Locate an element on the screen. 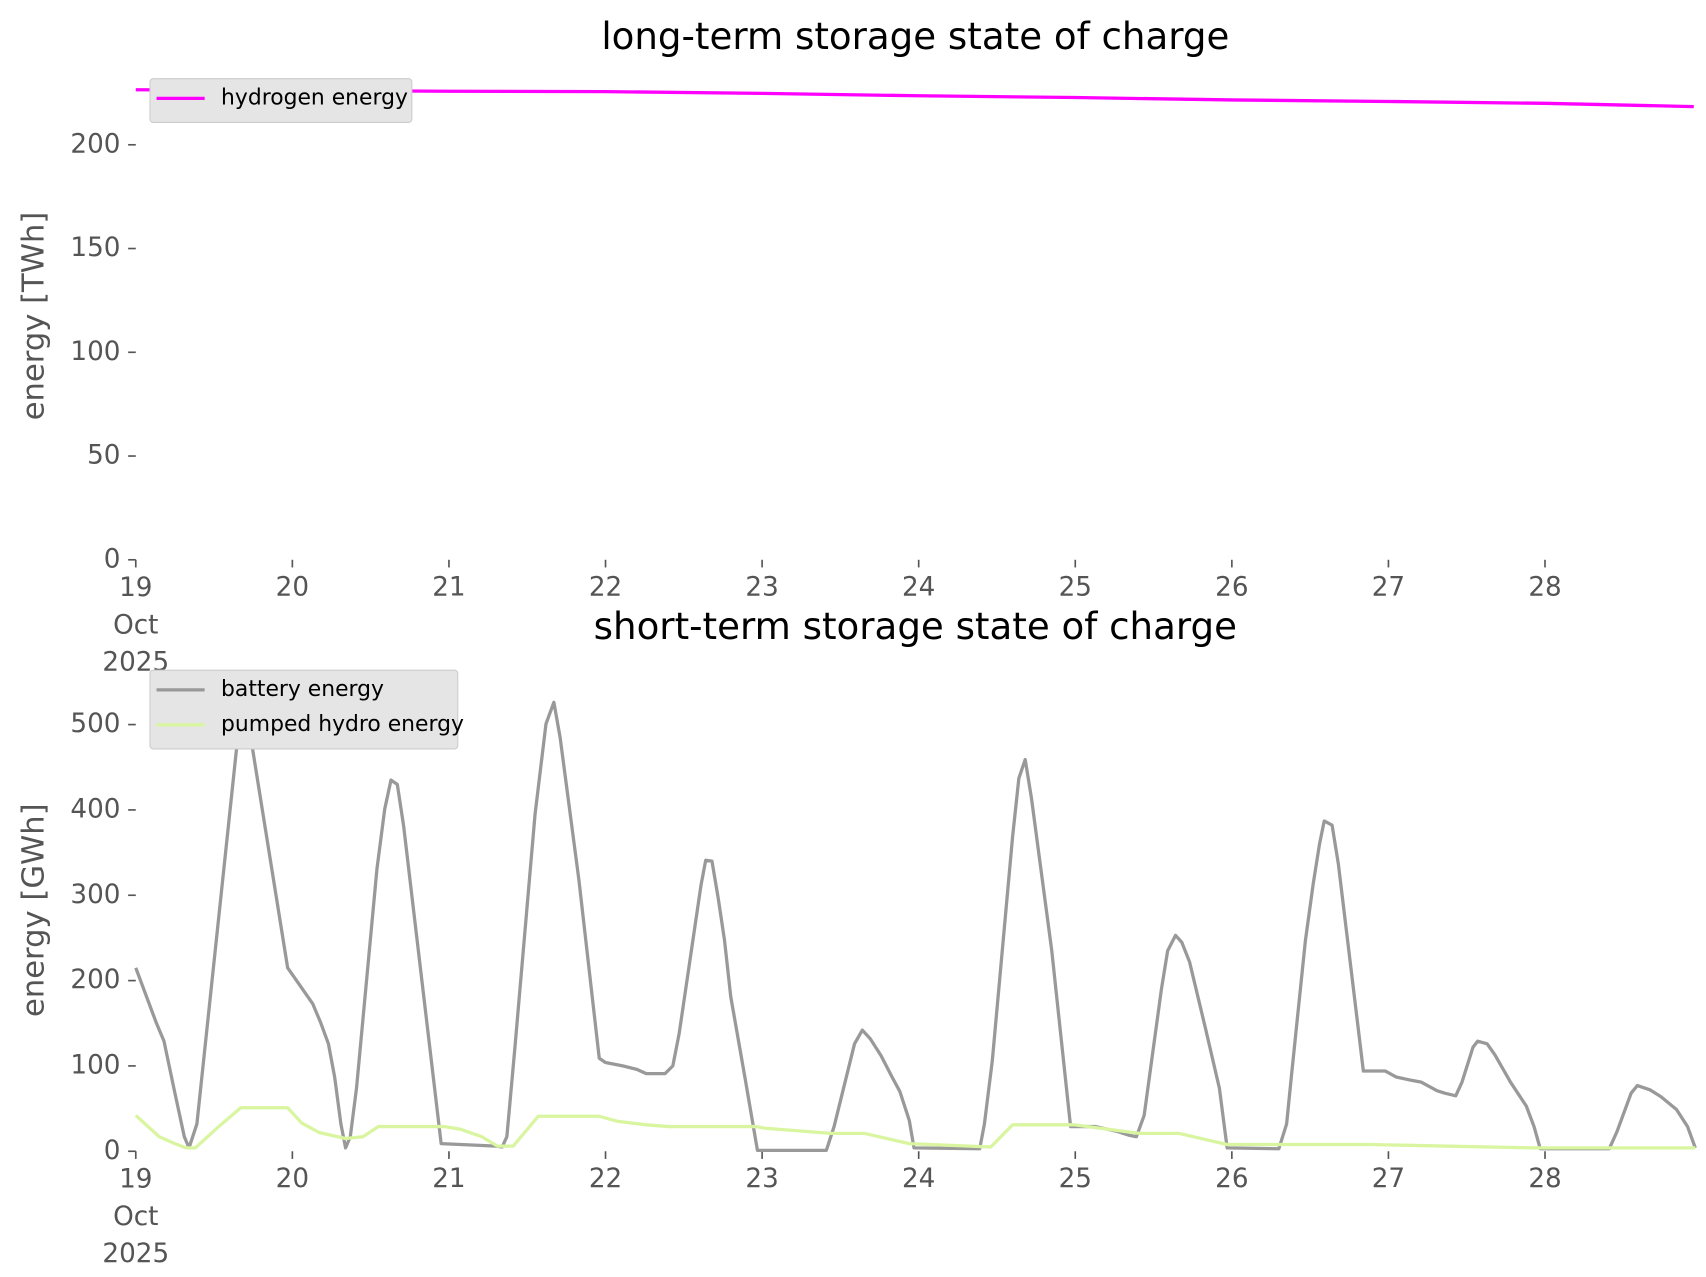 The image size is (1706, 1277). chart-title: long-term storage state of charge is located at coordinates (915, 36).